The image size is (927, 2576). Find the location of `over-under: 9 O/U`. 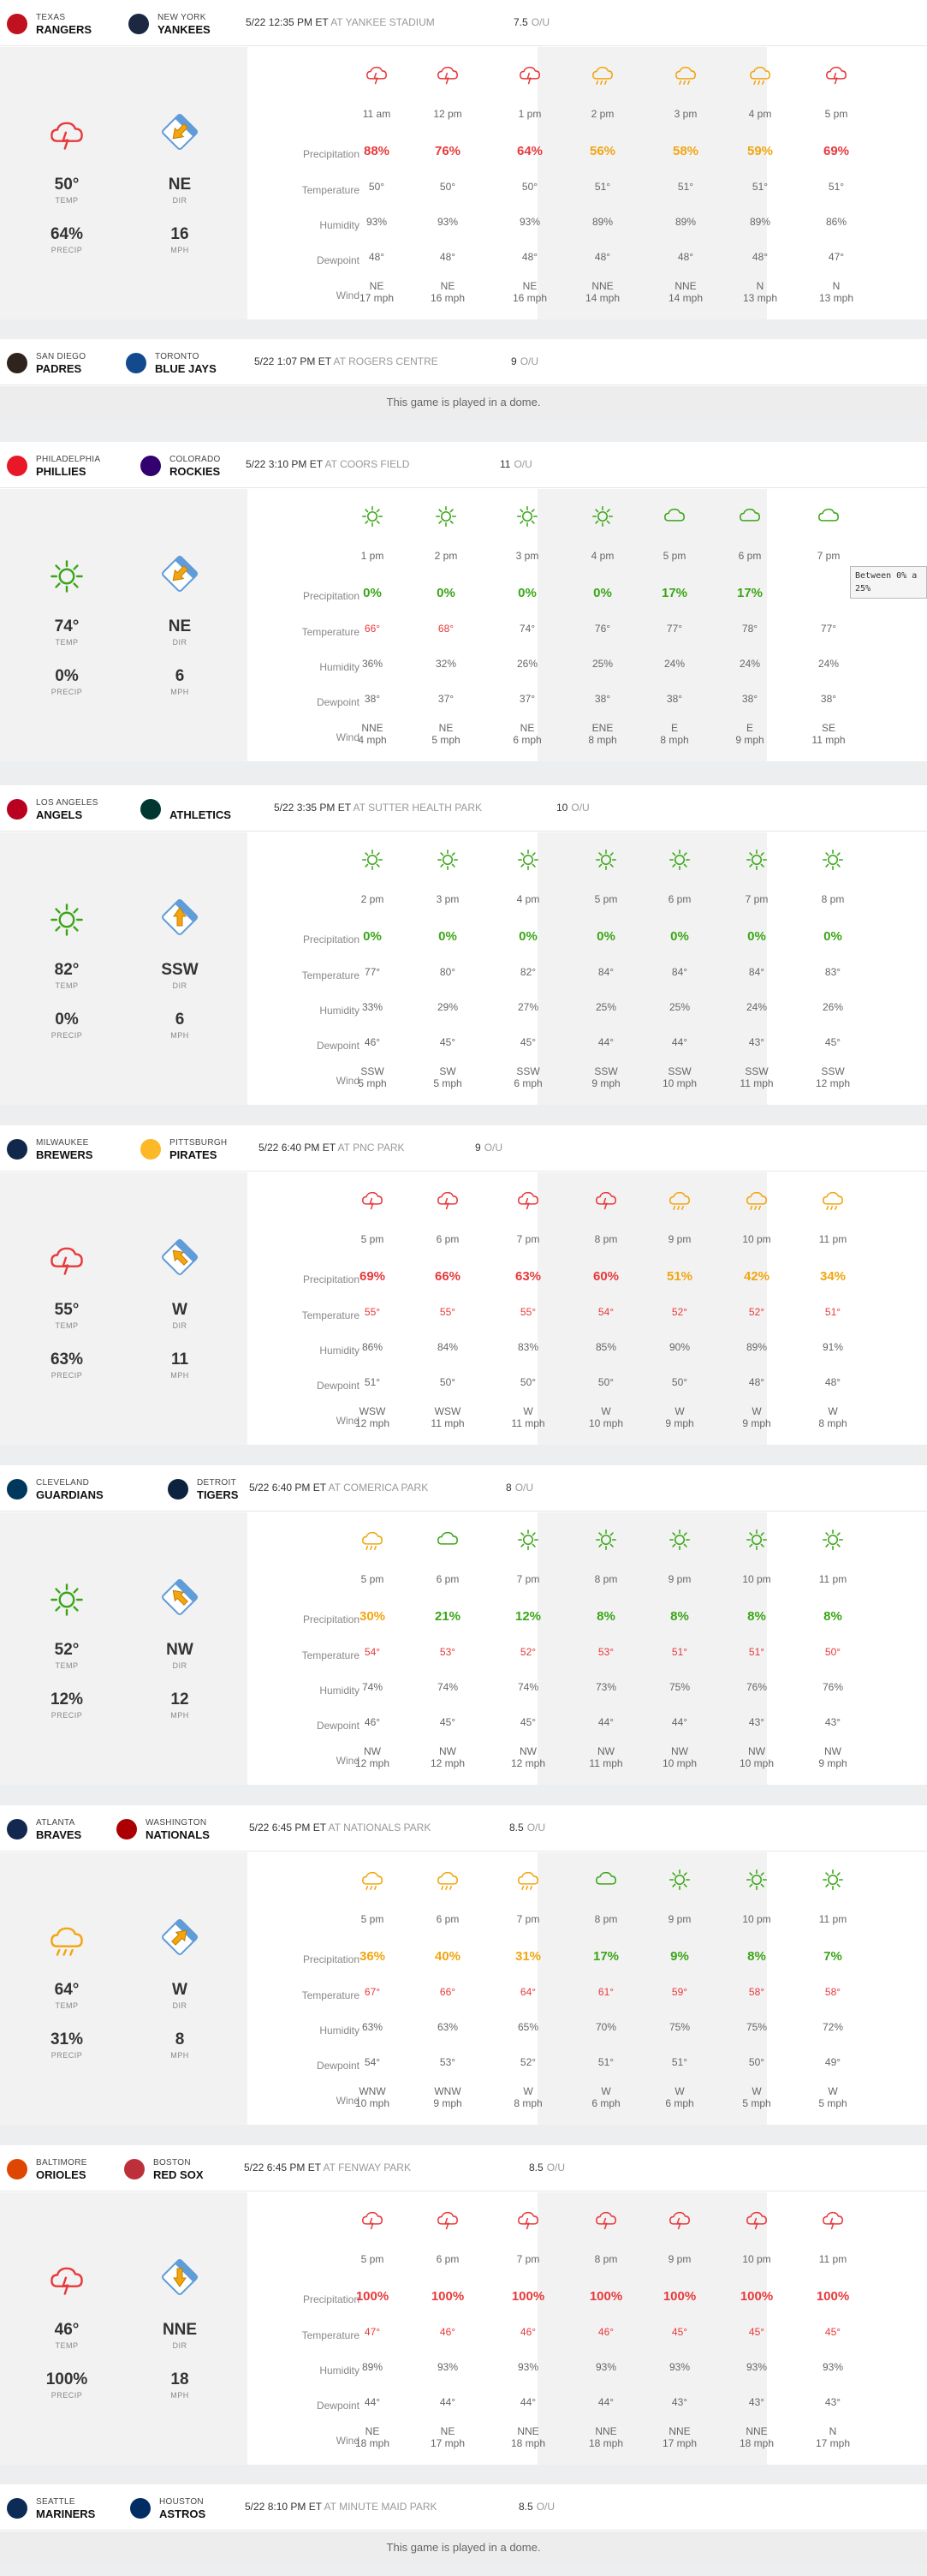

over-under: 9 O/U is located at coordinates (524, 361).